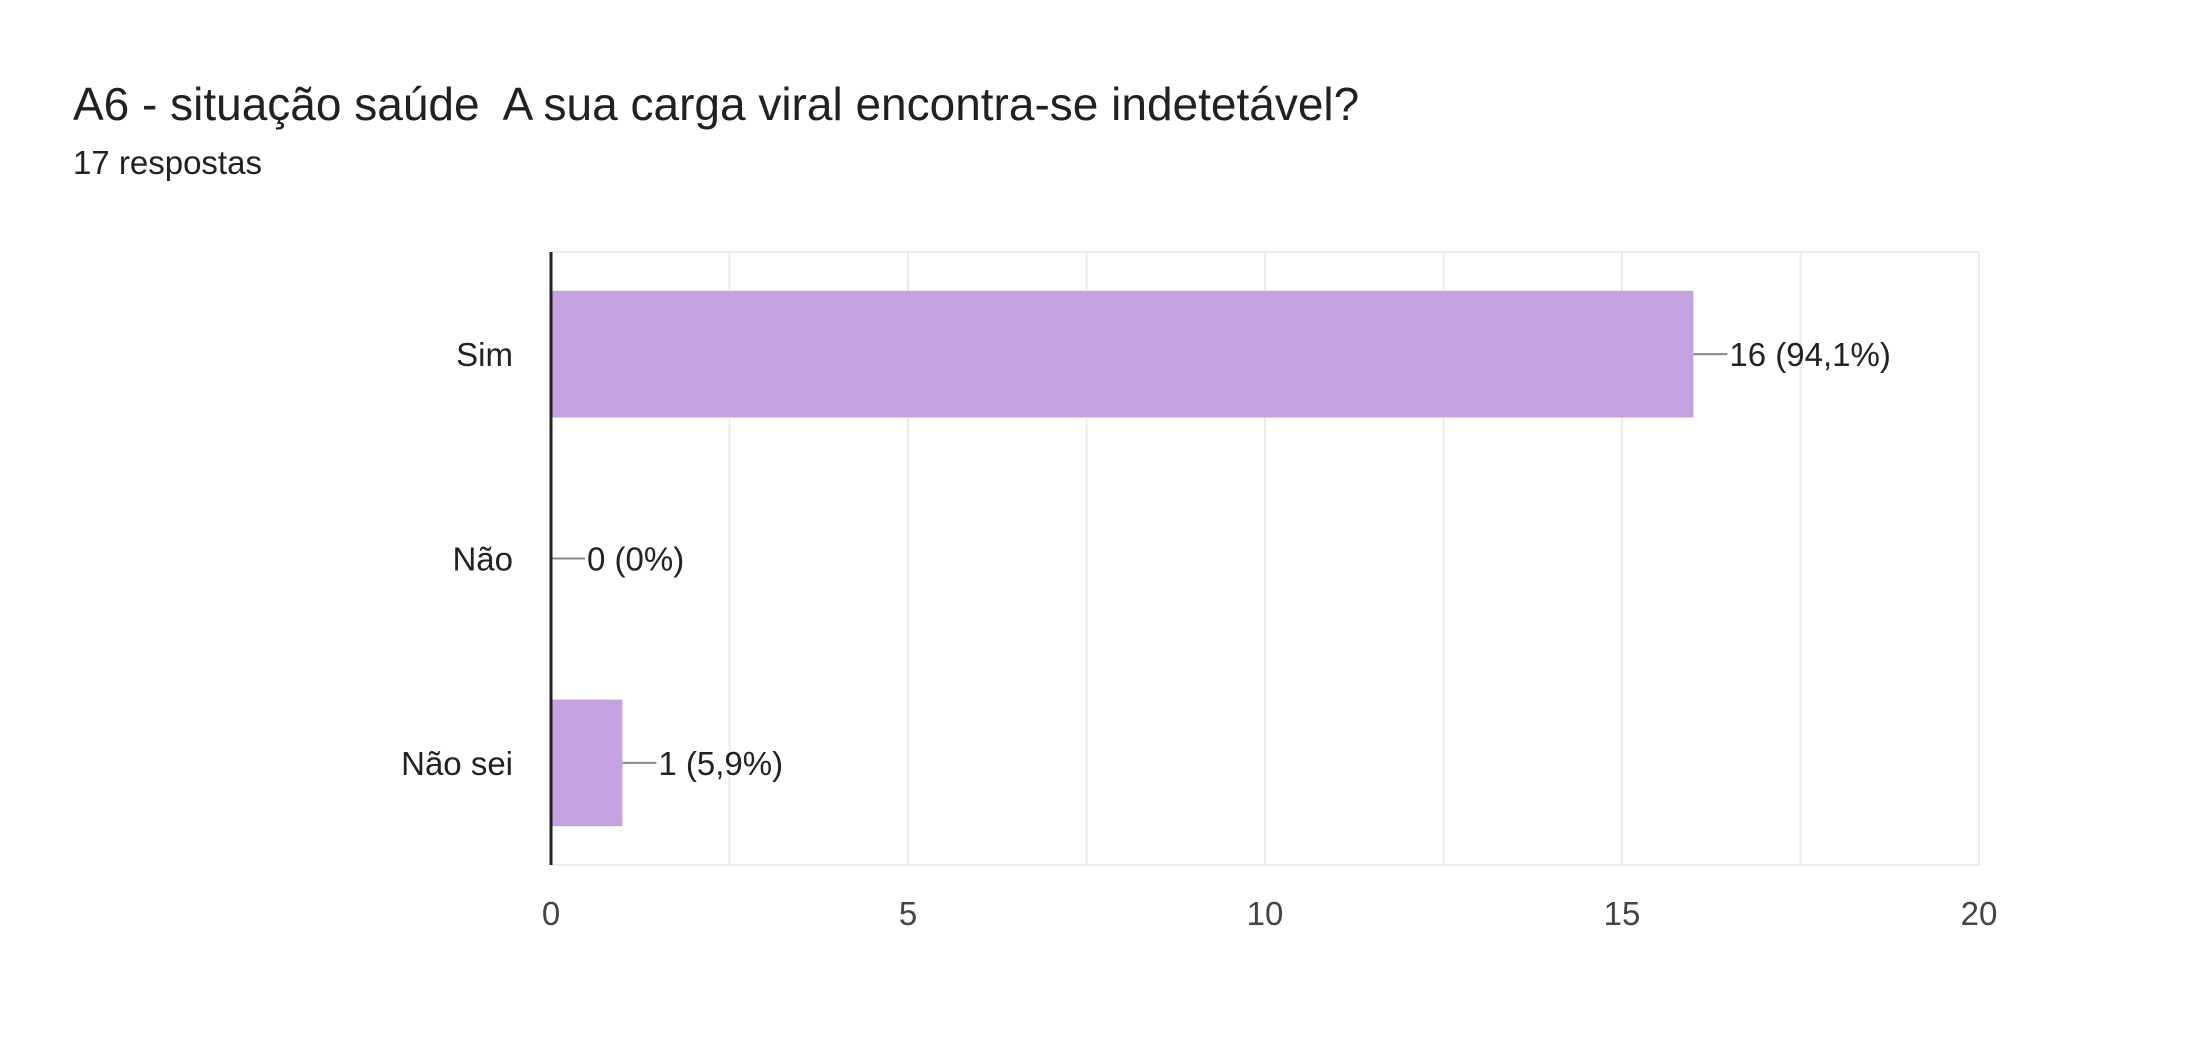 The height and width of the screenshot is (1044, 2199). What do you see at coordinates (1622, 913) in the screenshot?
I see `x-tick-label: 15` at bounding box center [1622, 913].